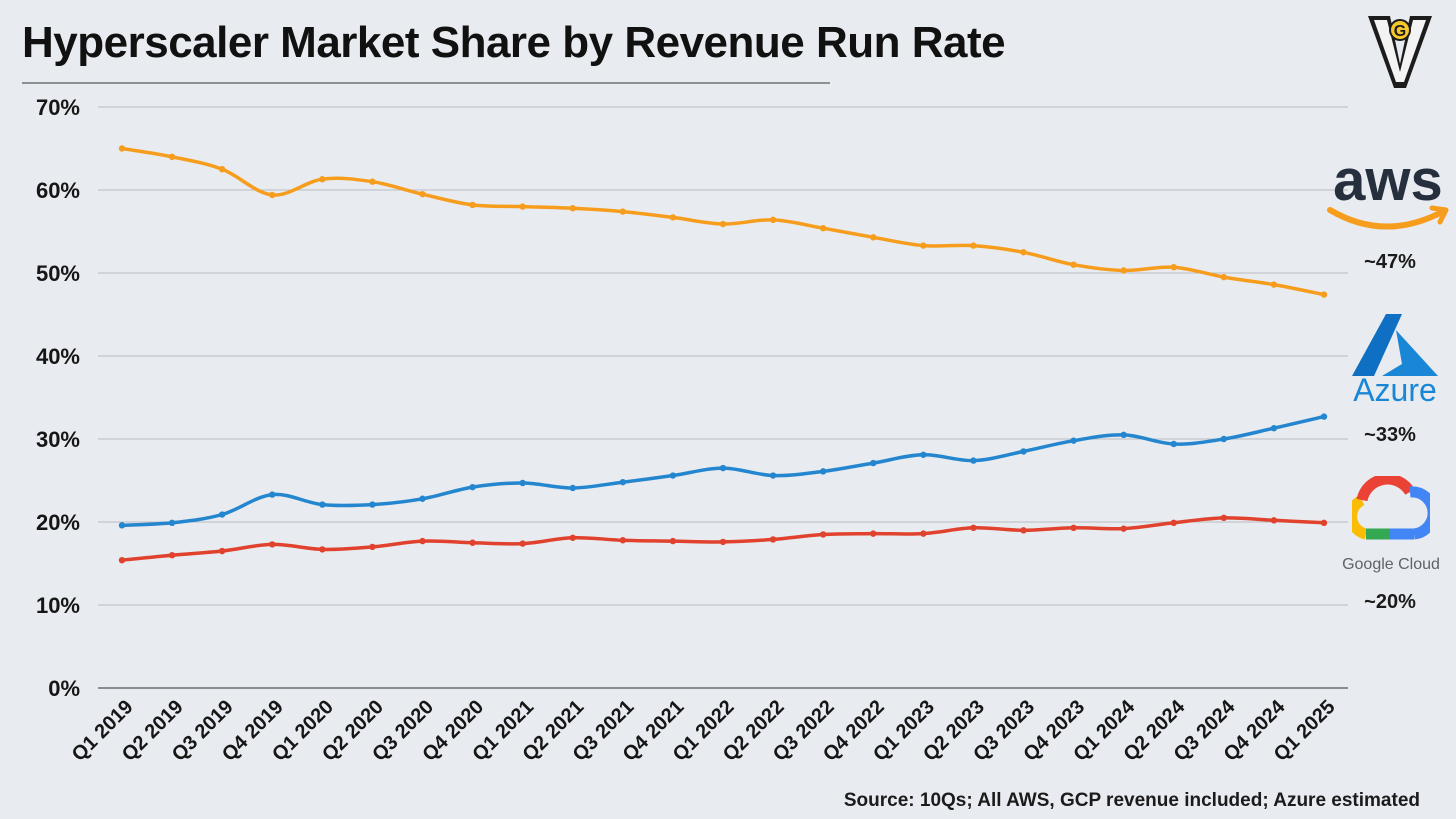 The image size is (1456, 819). Describe the element at coordinates (58, 190) in the screenshot. I see `y-tick-label: 60%` at that location.